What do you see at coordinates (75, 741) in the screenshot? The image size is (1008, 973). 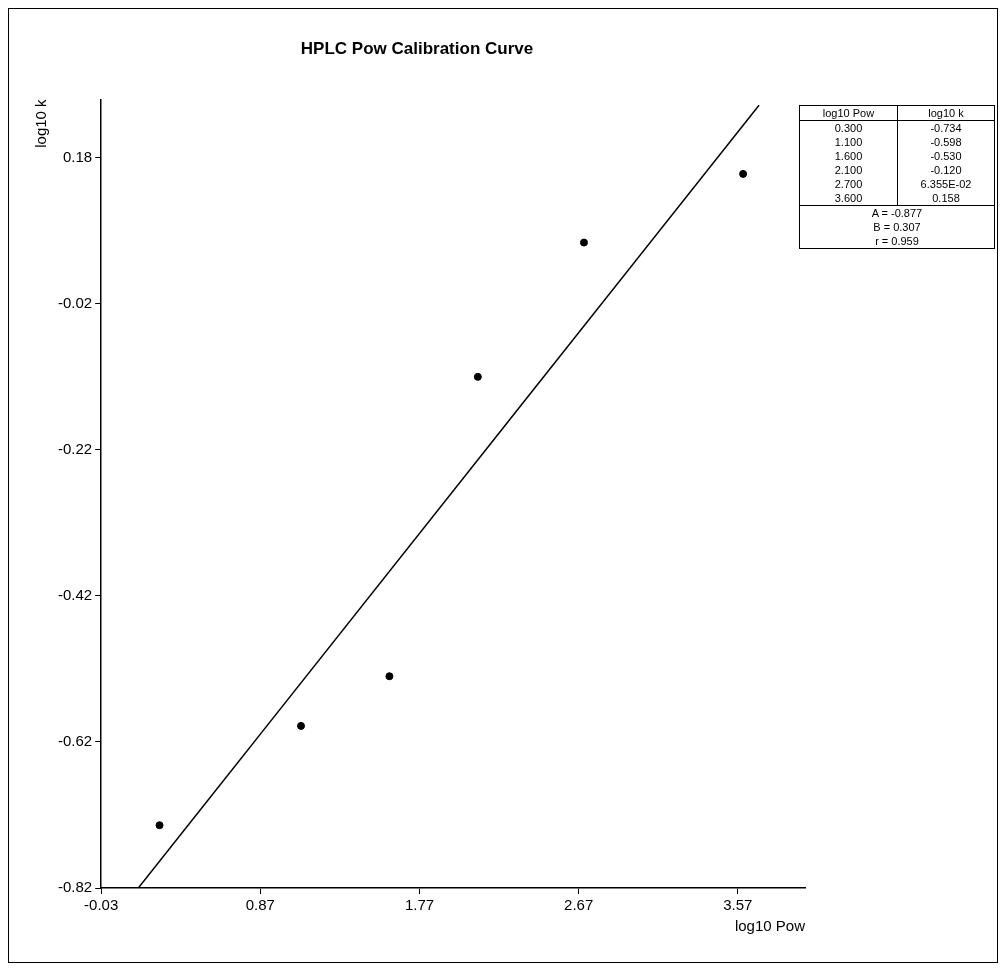 I see `y-tick-label: -0.62` at bounding box center [75, 741].